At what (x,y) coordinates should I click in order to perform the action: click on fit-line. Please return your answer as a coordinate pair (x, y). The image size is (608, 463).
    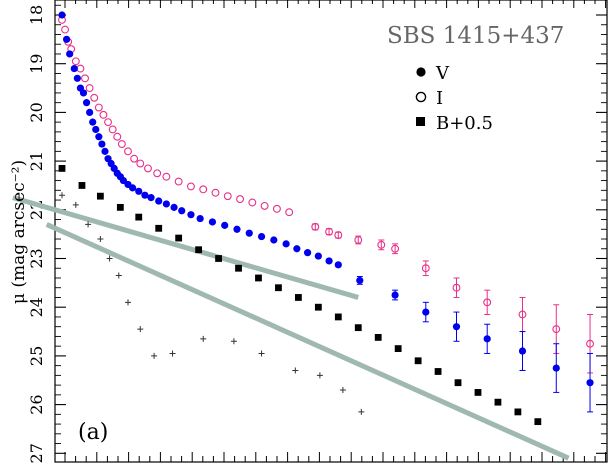
    Looking at the image, I should click on (185, 247).